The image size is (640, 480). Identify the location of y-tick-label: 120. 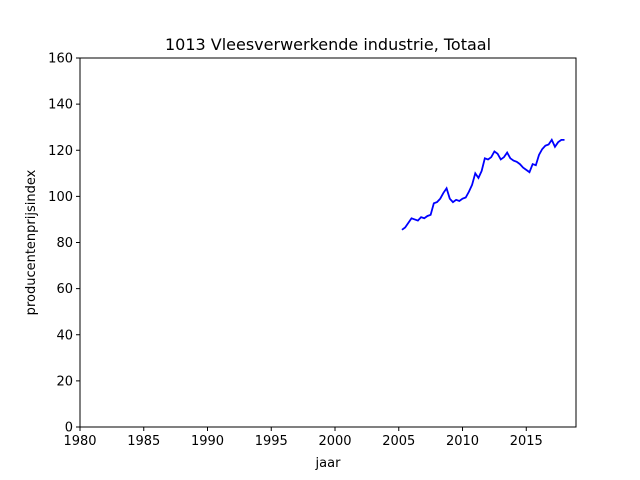
(60, 151).